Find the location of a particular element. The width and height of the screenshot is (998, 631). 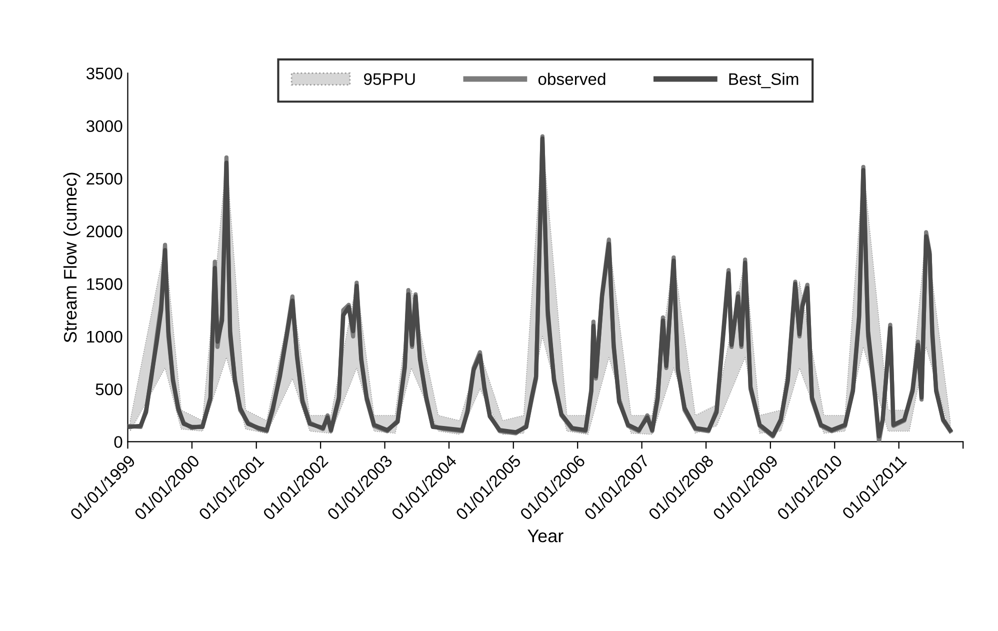

legend-label: Best_Sim is located at coordinates (763, 80).